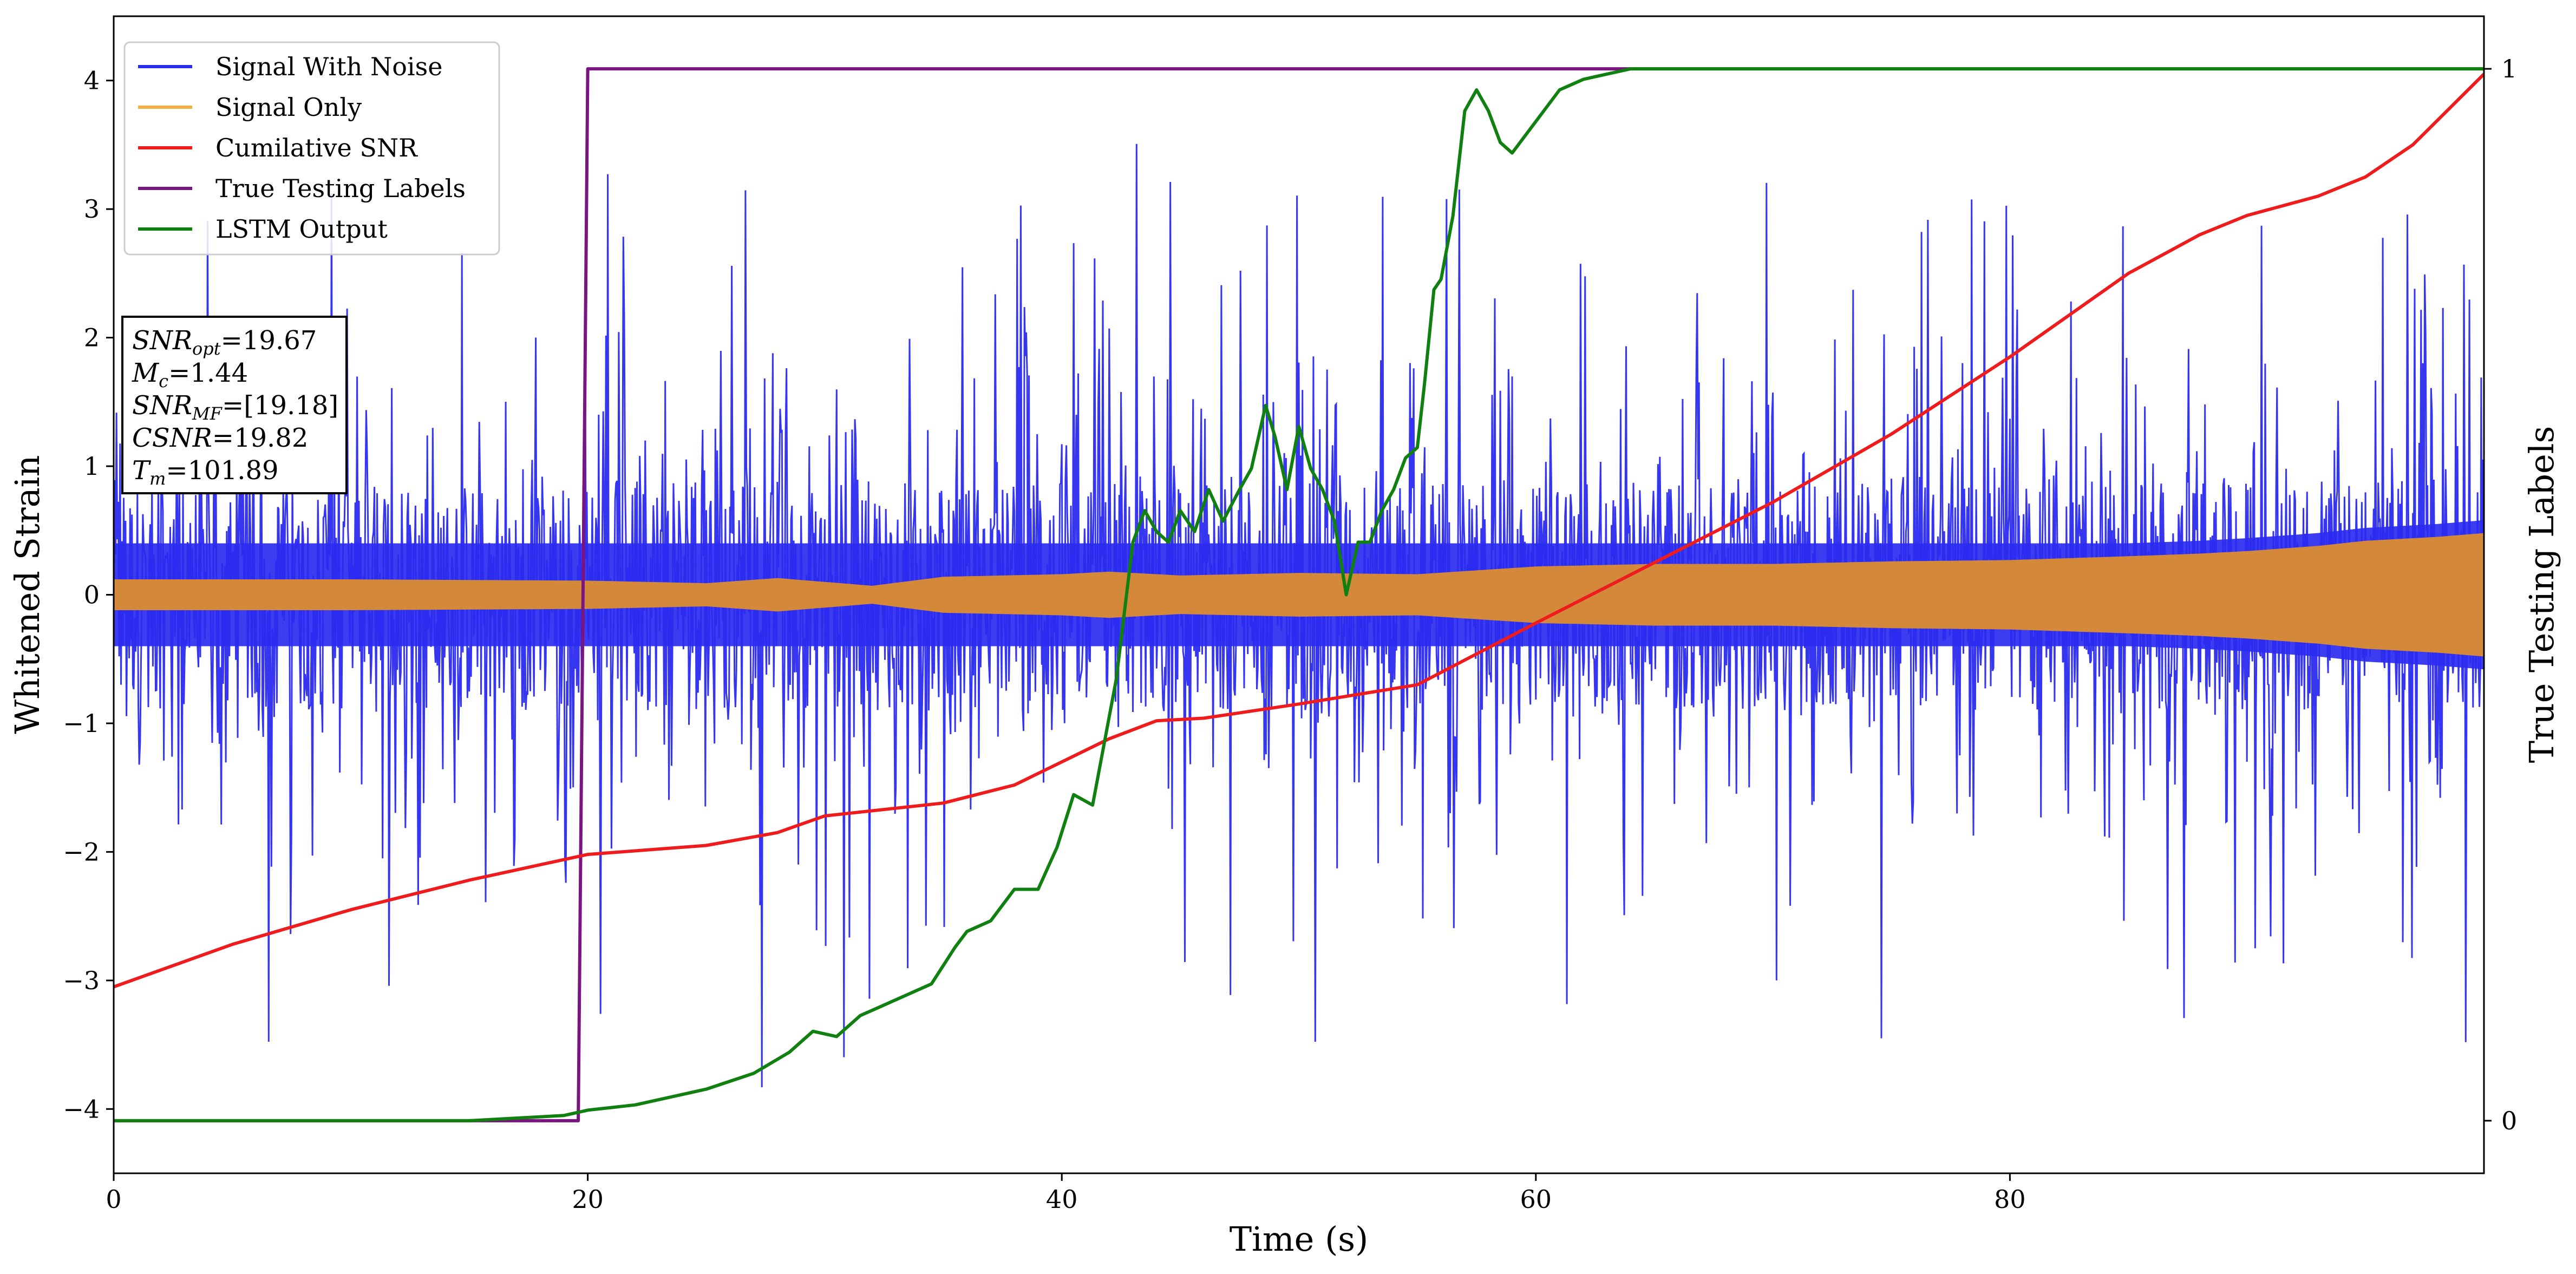 The image size is (2576, 1274). I want to click on legend-label-csnr: Cumilative SNR, so click(316, 147).